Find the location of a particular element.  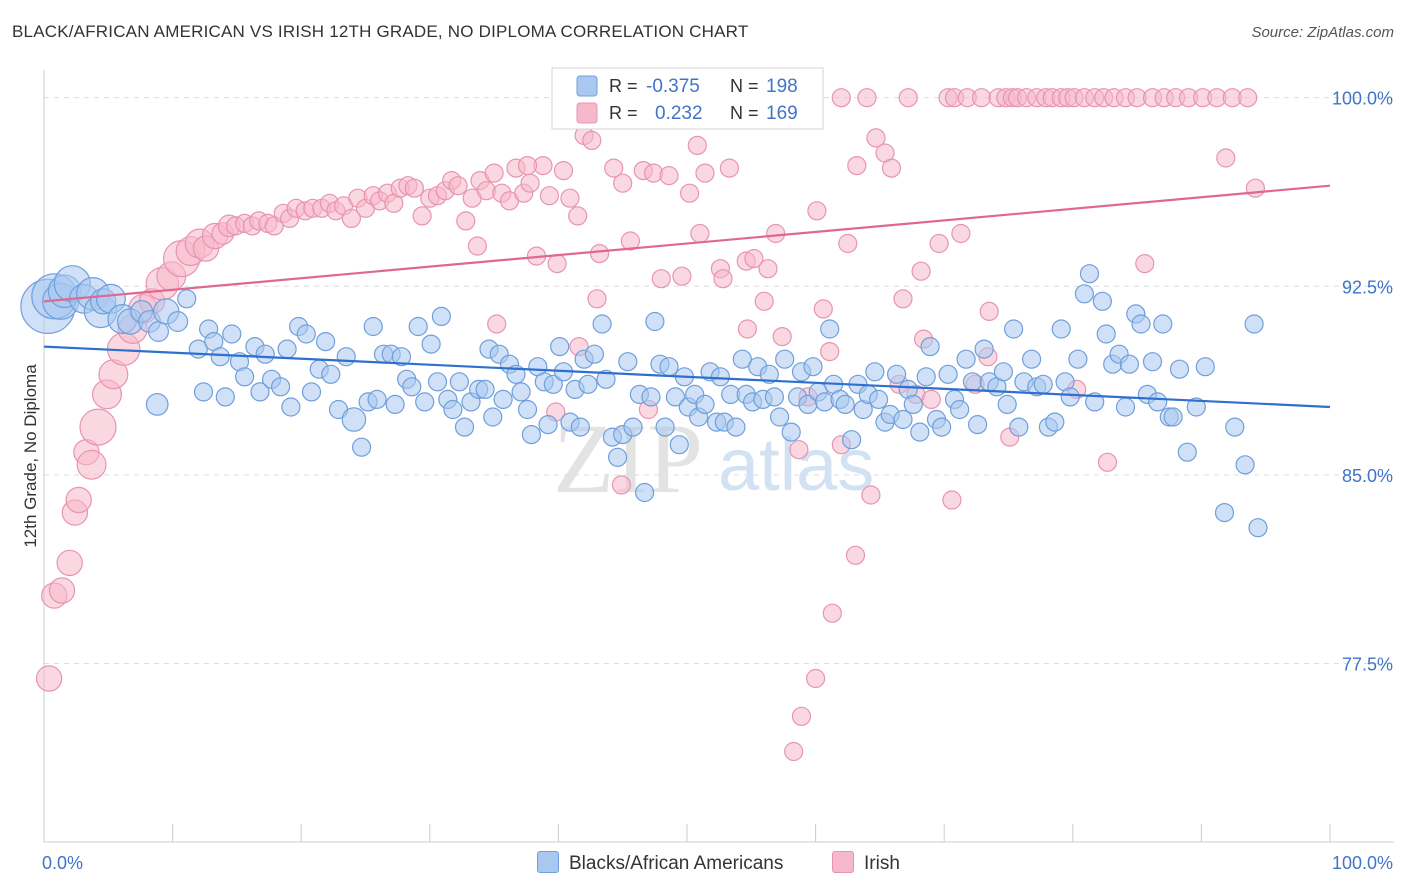

legend-label-blacks: Blacks/African Americans is located at coordinates (676, 863).